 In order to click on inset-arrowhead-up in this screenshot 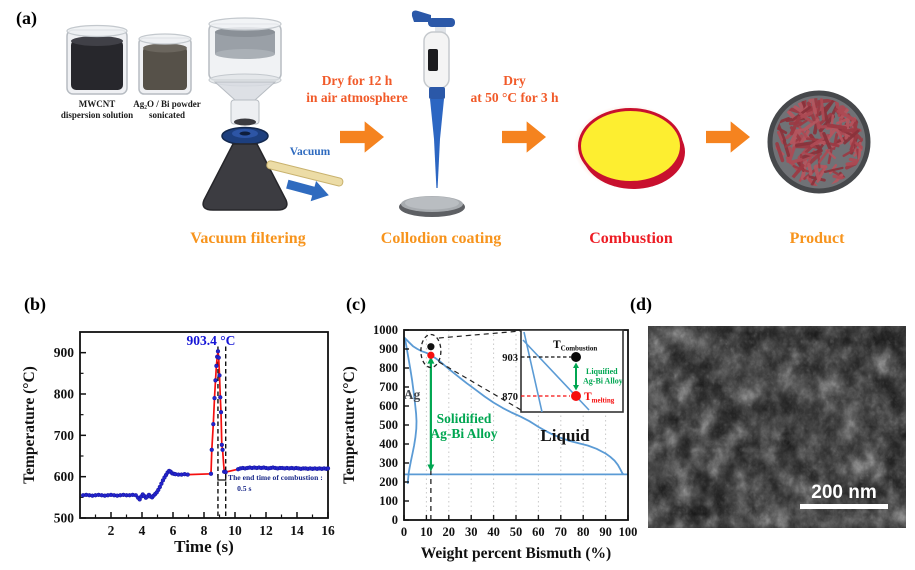, I will do `click(576, 365)`.